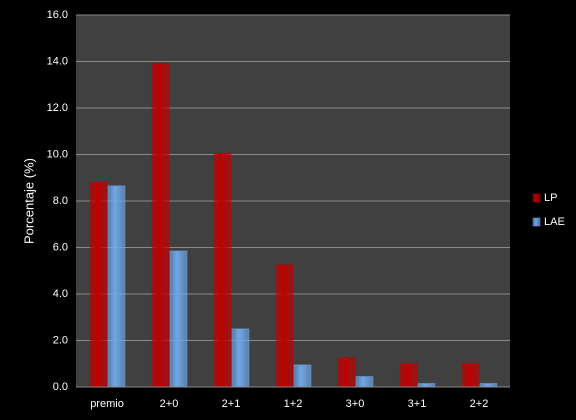 This screenshot has height=420, width=576. Describe the element at coordinates (60, 340) in the screenshot. I see `y-tick-label: 2.0` at that location.